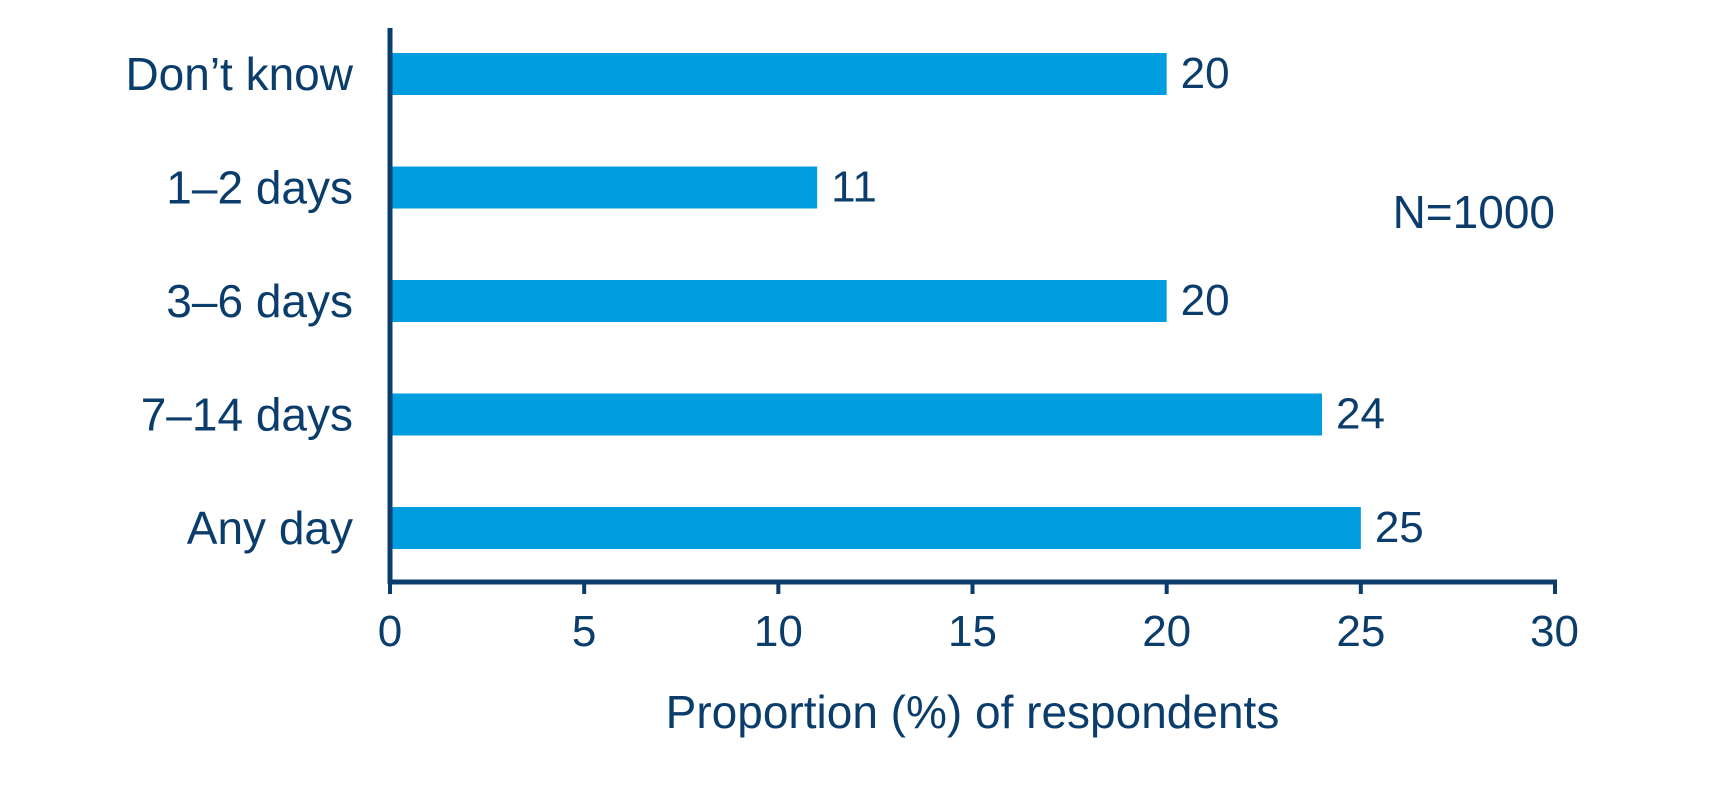  What do you see at coordinates (270, 528) in the screenshot?
I see `category-label: Any day` at bounding box center [270, 528].